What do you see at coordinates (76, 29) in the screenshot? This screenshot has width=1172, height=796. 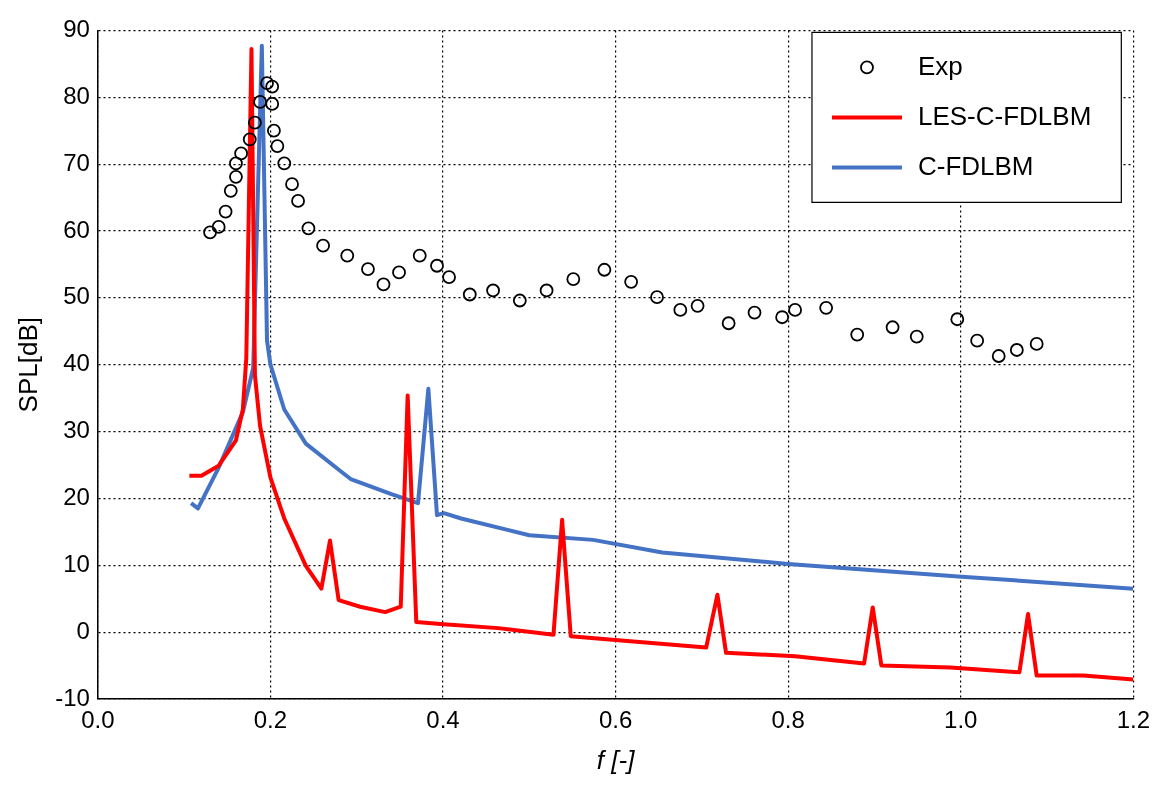 I see `y-tick-label: 90` at bounding box center [76, 29].